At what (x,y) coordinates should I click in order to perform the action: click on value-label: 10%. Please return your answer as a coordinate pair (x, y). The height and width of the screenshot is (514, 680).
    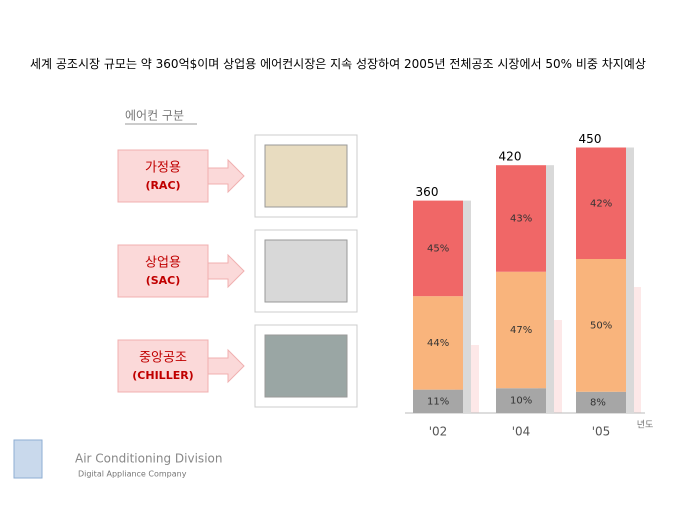
    Looking at the image, I should click on (521, 401).